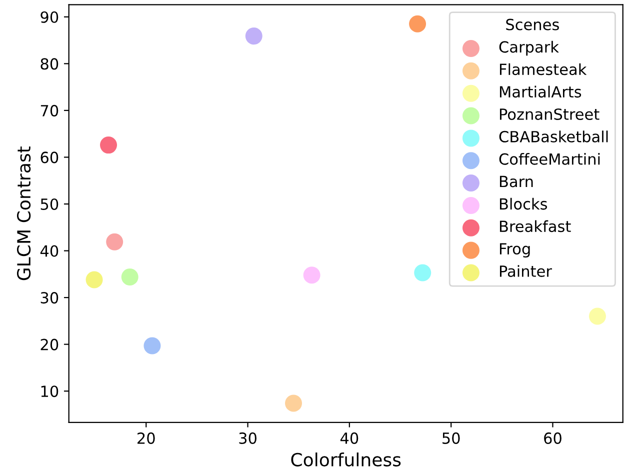  Describe the element at coordinates (451, 438) in the screenshot. I see `x-tick-label: 50` at that location.